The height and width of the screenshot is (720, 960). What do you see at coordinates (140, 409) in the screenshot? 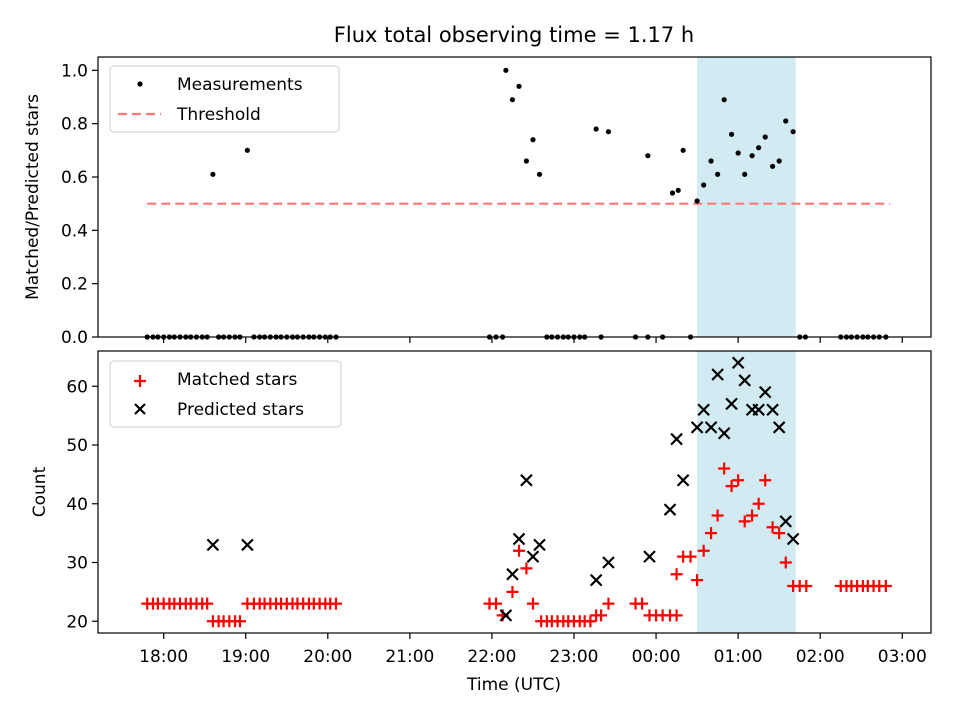
I see `legend-predicted-marker` at bounding box center [140, 409].